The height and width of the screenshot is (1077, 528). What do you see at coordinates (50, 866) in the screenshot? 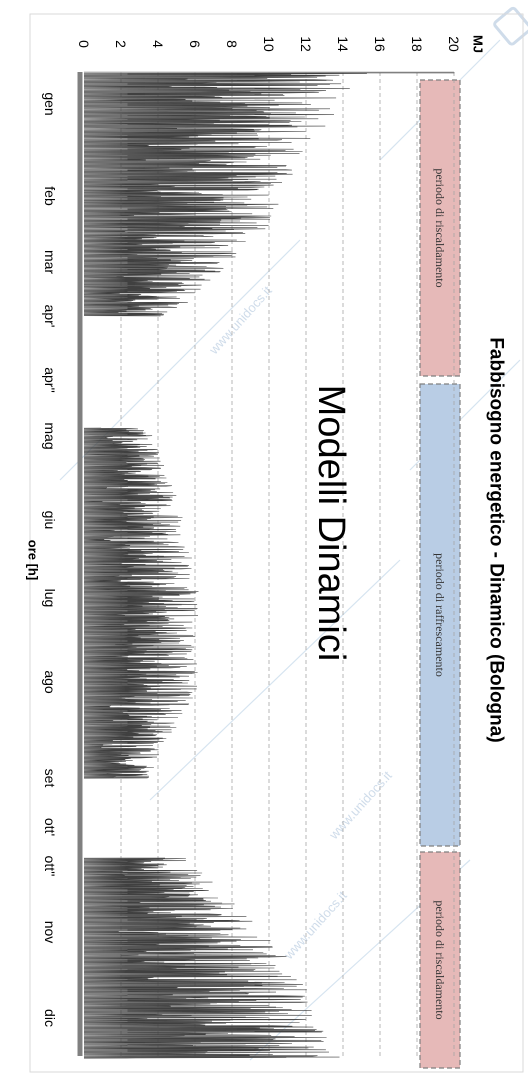
I see `x-tick-label: ott''` at bounding box center [50, 866].